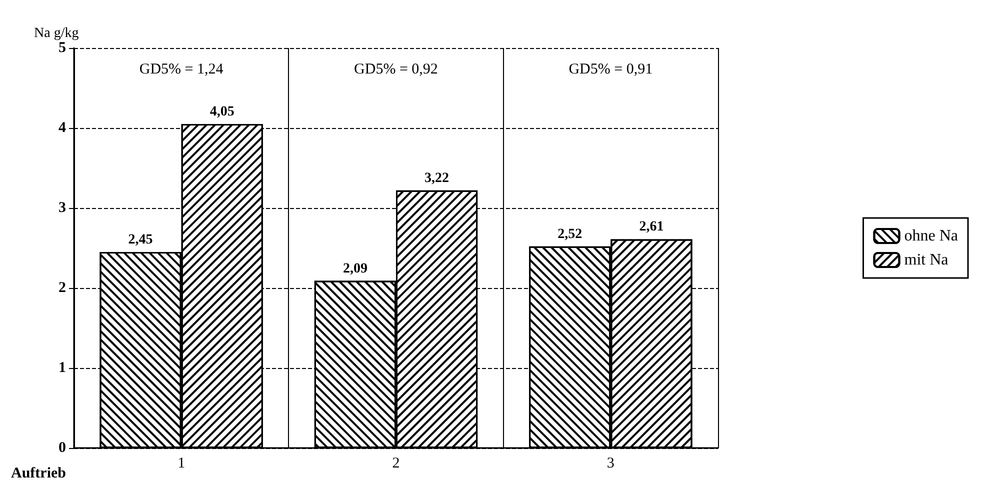  Describe the element at coordinates (610, 464) in the screenshot. I see `x-tick-label: 3` at that location.